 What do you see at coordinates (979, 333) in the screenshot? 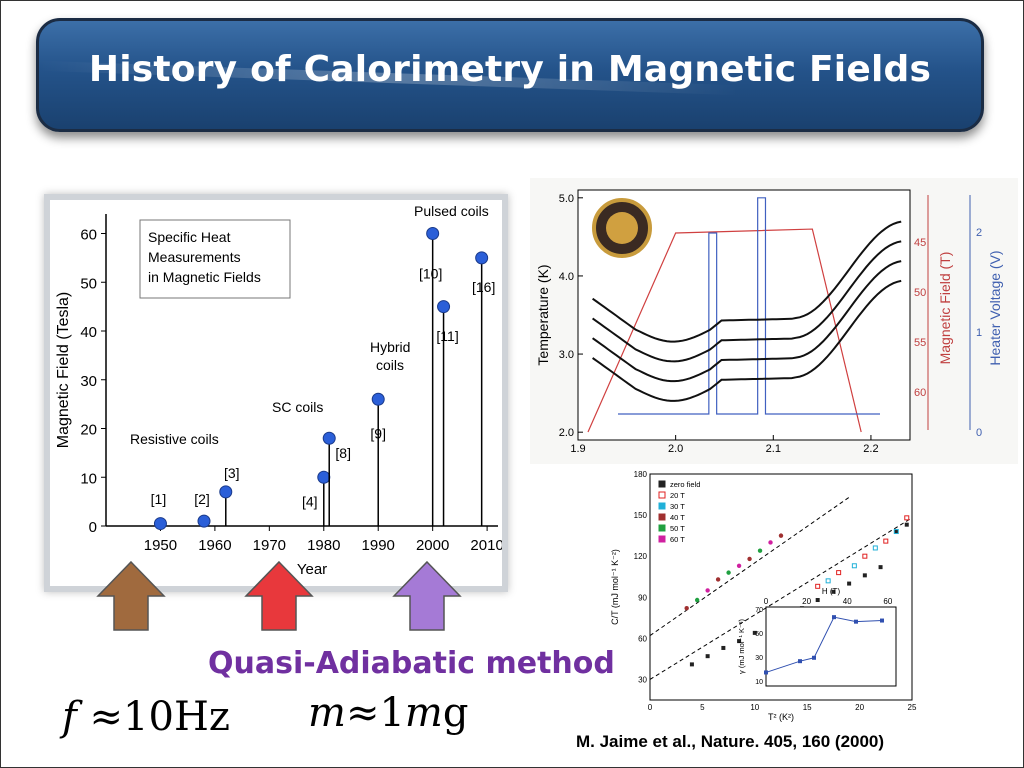
I see `voltage-tick-label: 1` at bounding box center [979, 333].